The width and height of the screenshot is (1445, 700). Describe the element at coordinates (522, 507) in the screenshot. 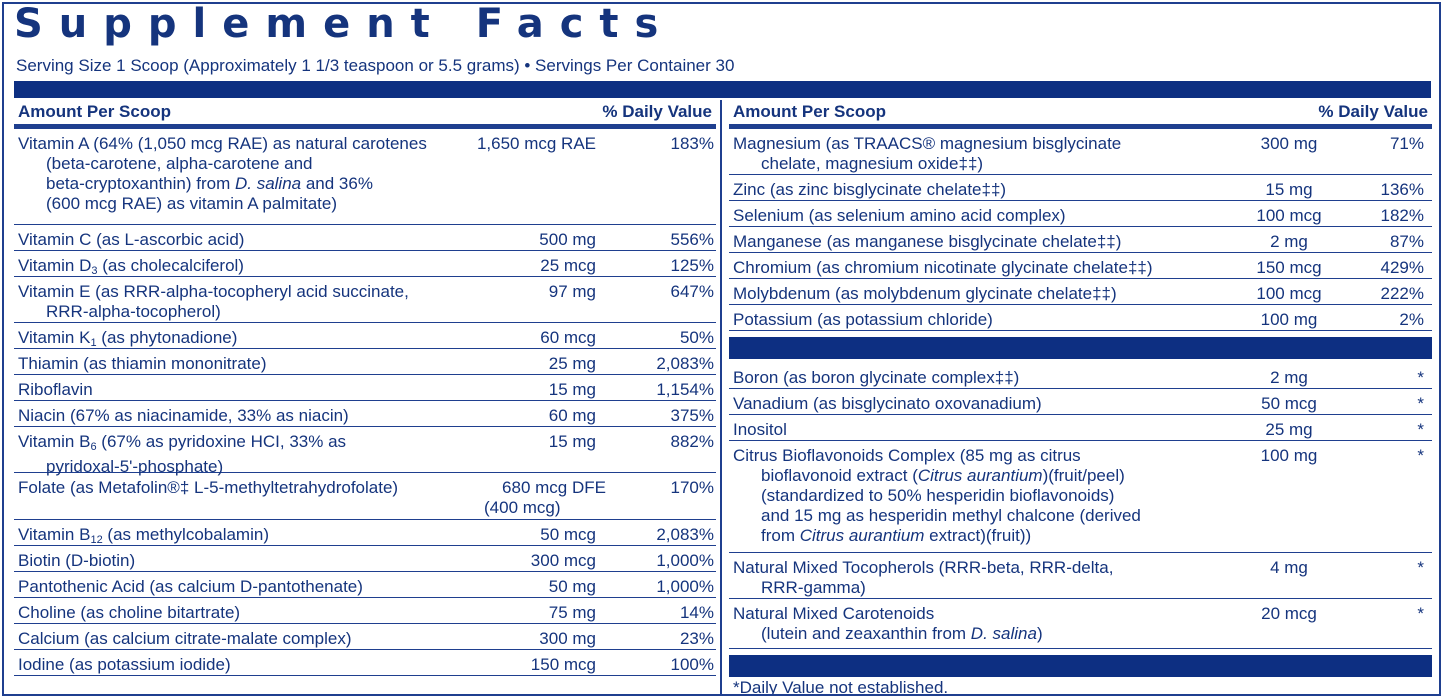

I see `amount-value-secondary: (400 mcg)` at that location.